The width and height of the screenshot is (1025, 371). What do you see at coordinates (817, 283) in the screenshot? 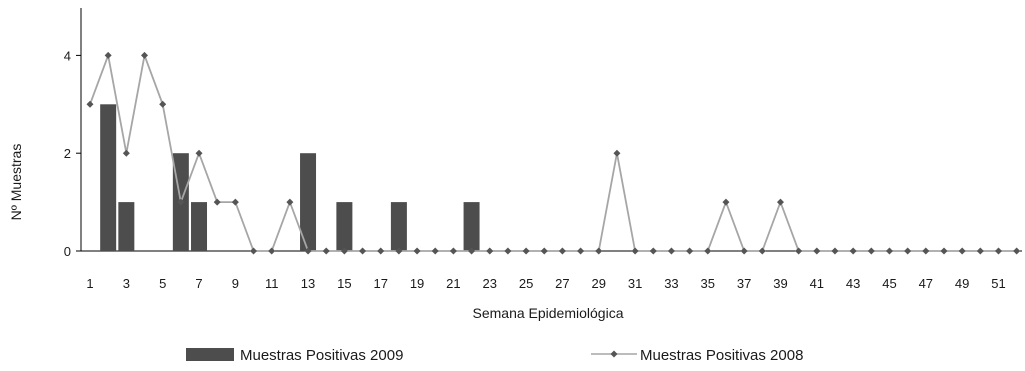
I see `x-tick-label: 41` at bounding box center [817, 283].